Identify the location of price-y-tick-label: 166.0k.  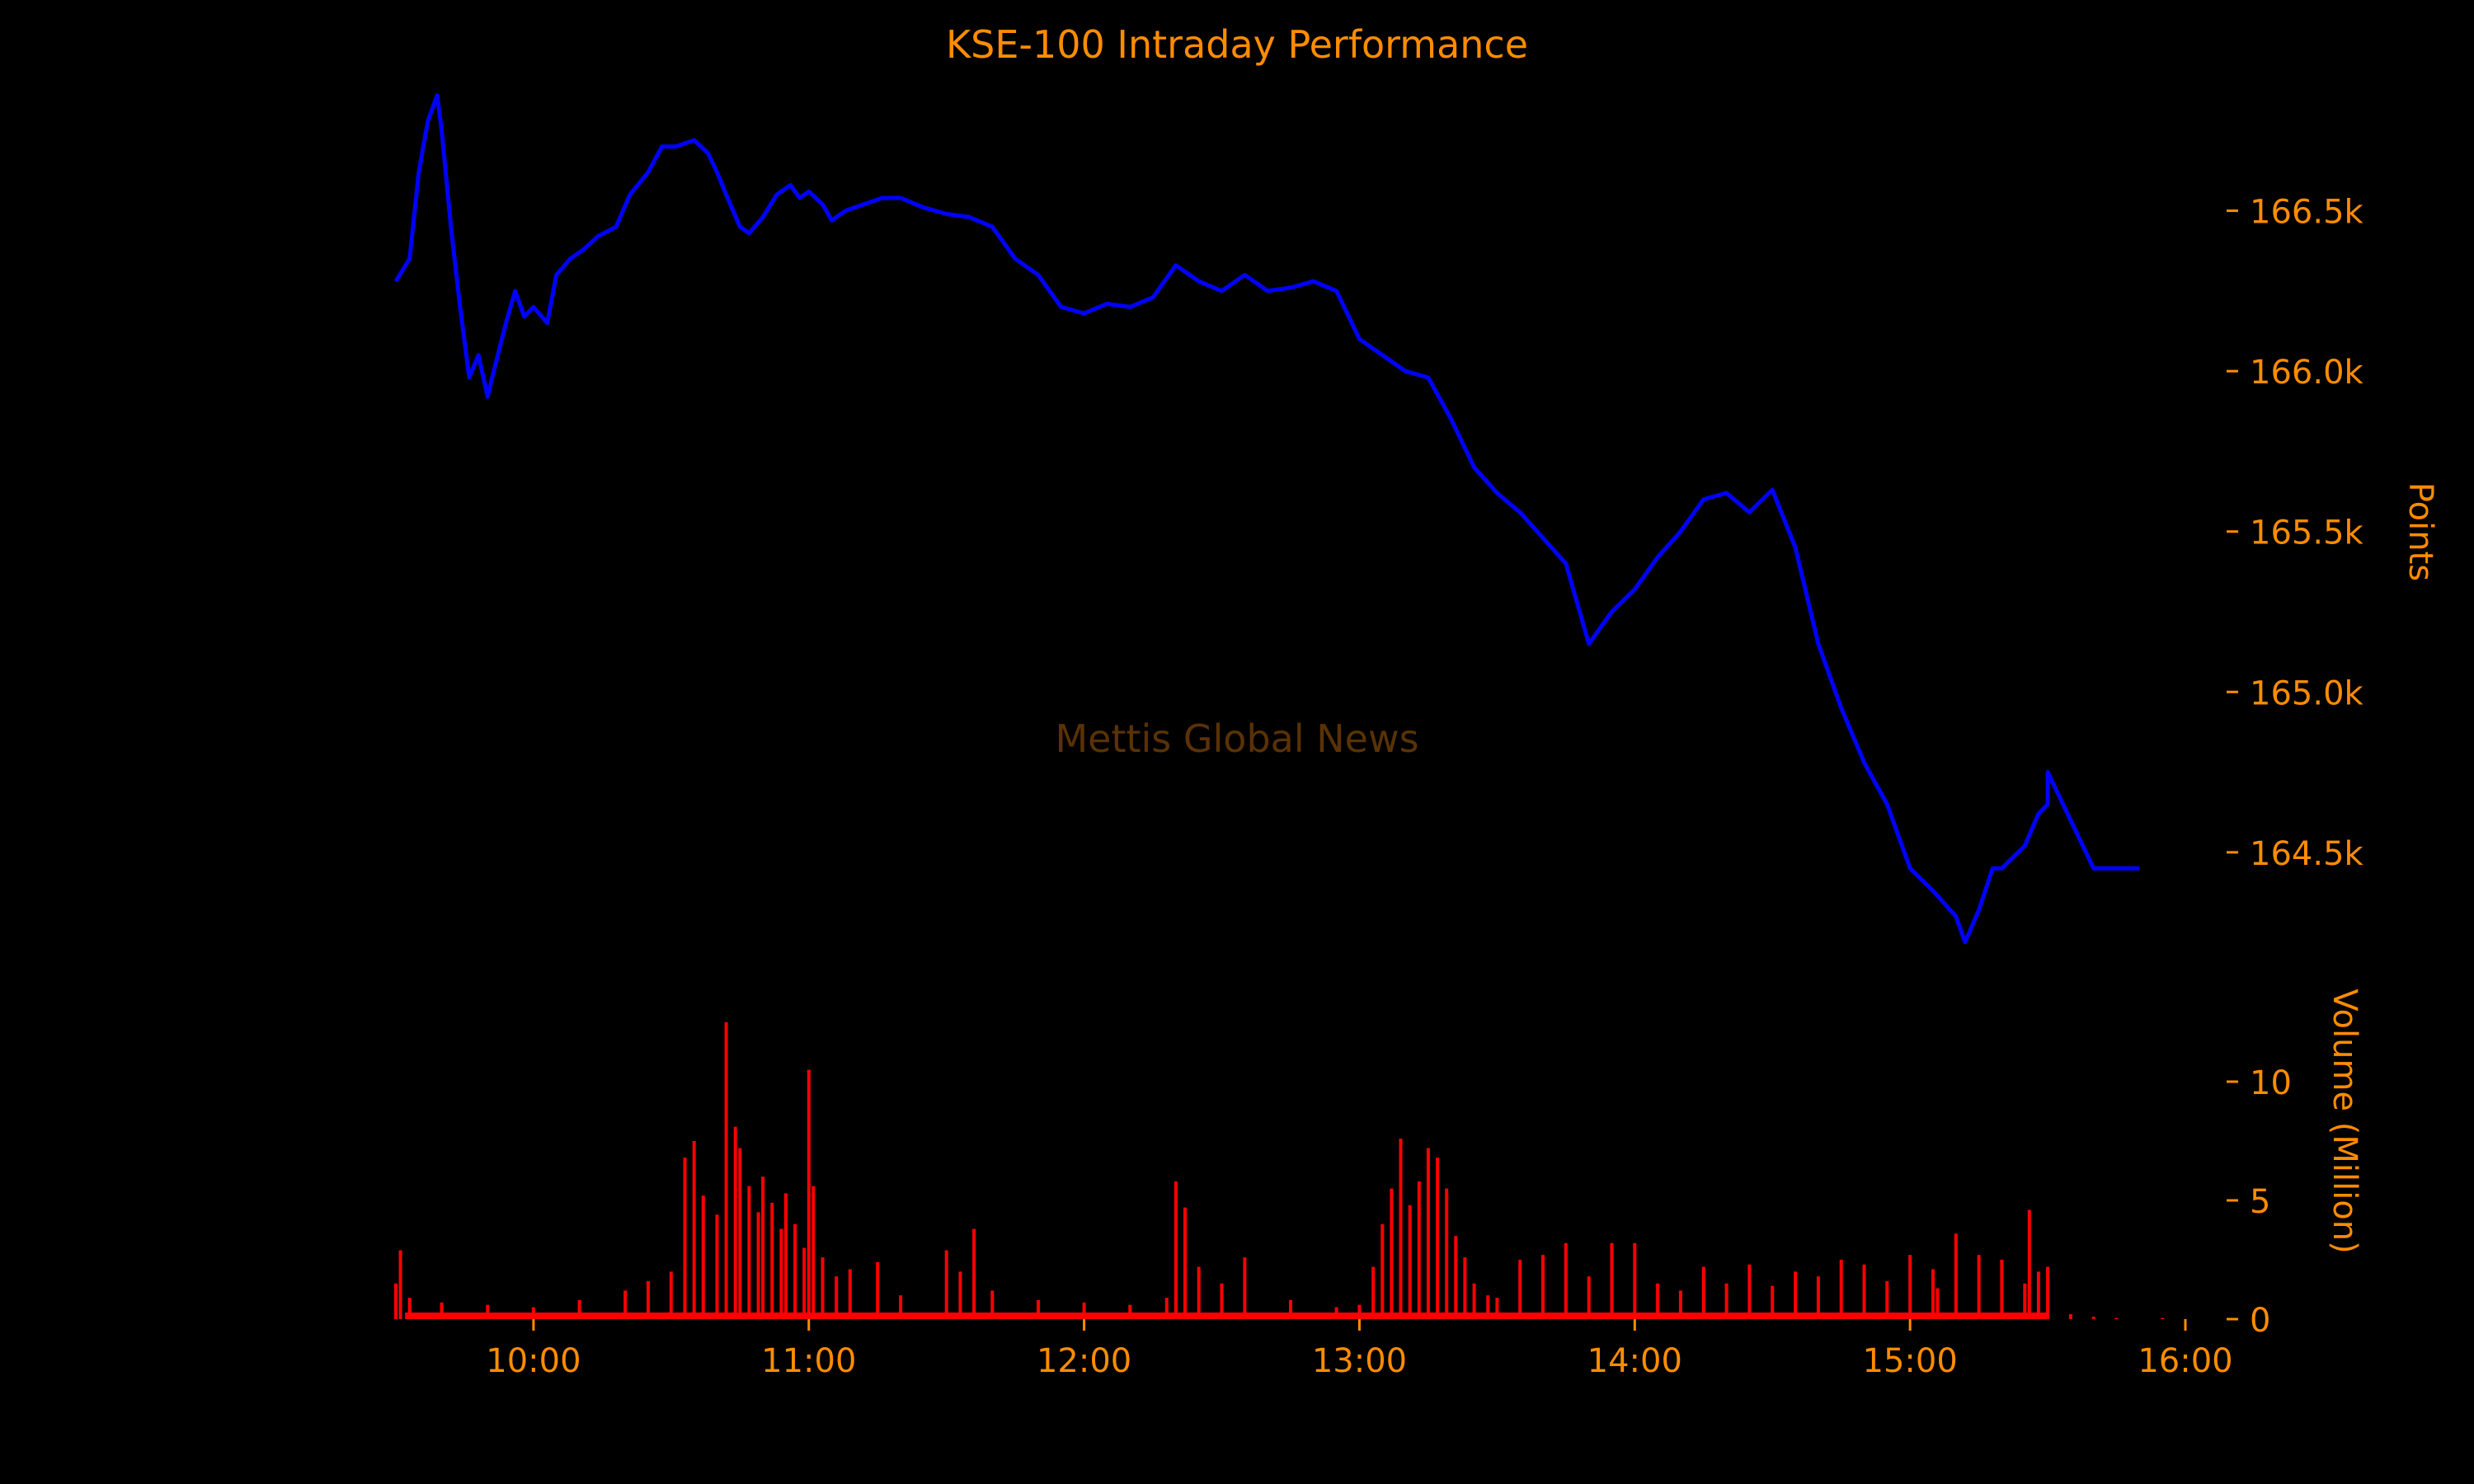
(2307, 373).